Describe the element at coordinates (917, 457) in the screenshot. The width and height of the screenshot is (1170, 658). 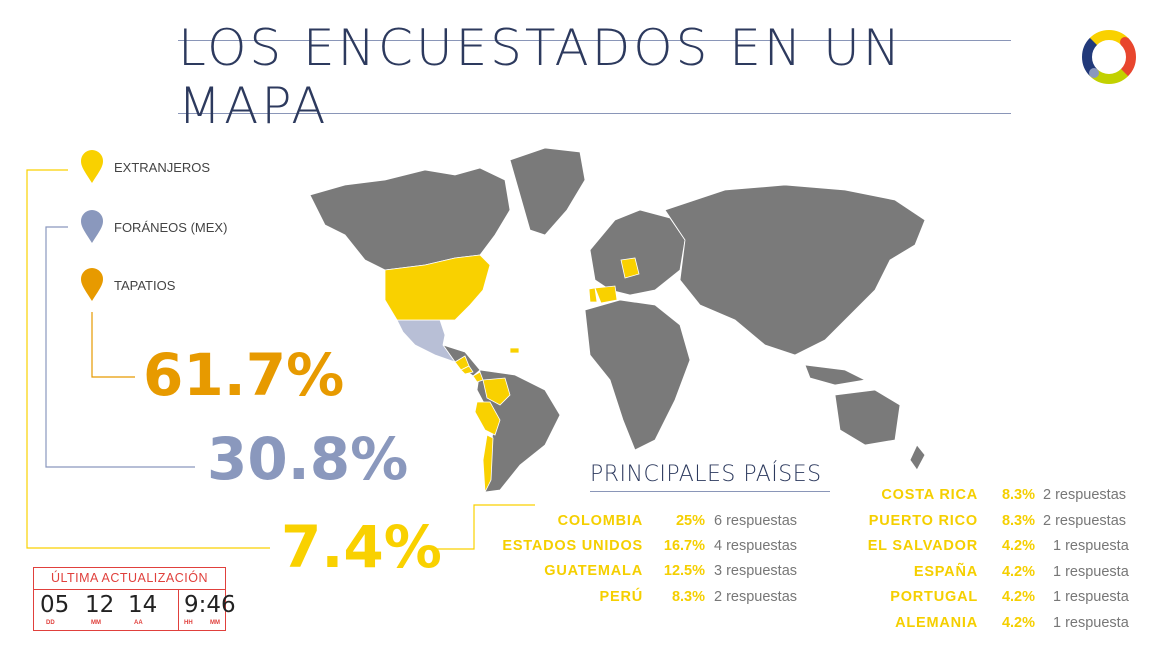
I see `region-new-zealand` at that location.